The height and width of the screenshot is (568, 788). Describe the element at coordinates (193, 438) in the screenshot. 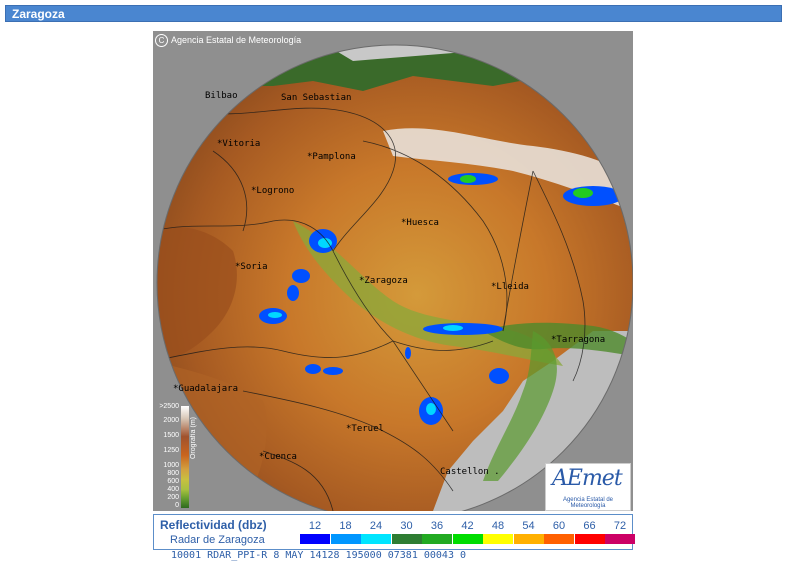

I see `orography-label: Orografía (m)` at that location.